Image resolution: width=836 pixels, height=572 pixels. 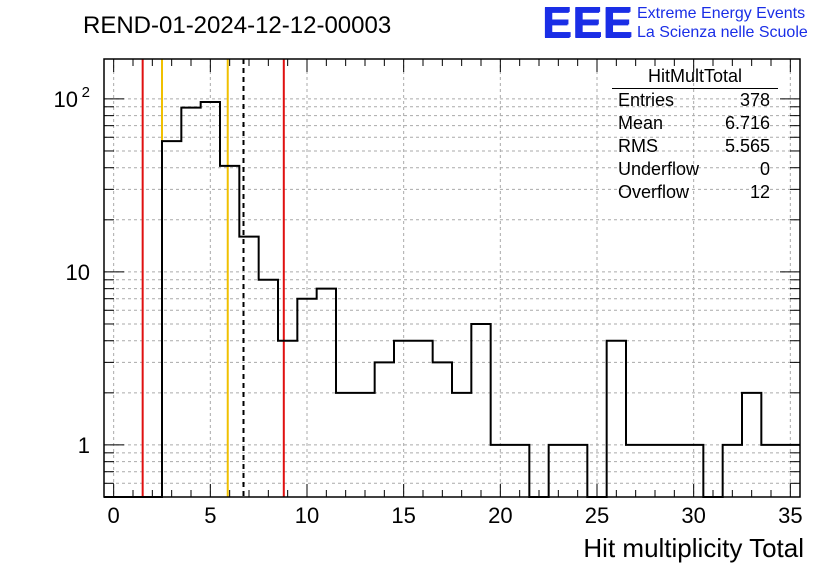 What do you see at coordinates (695, 77) in the screenshot?
I see `stats-title: HitMultTotal` at bounding box center [695, 77].